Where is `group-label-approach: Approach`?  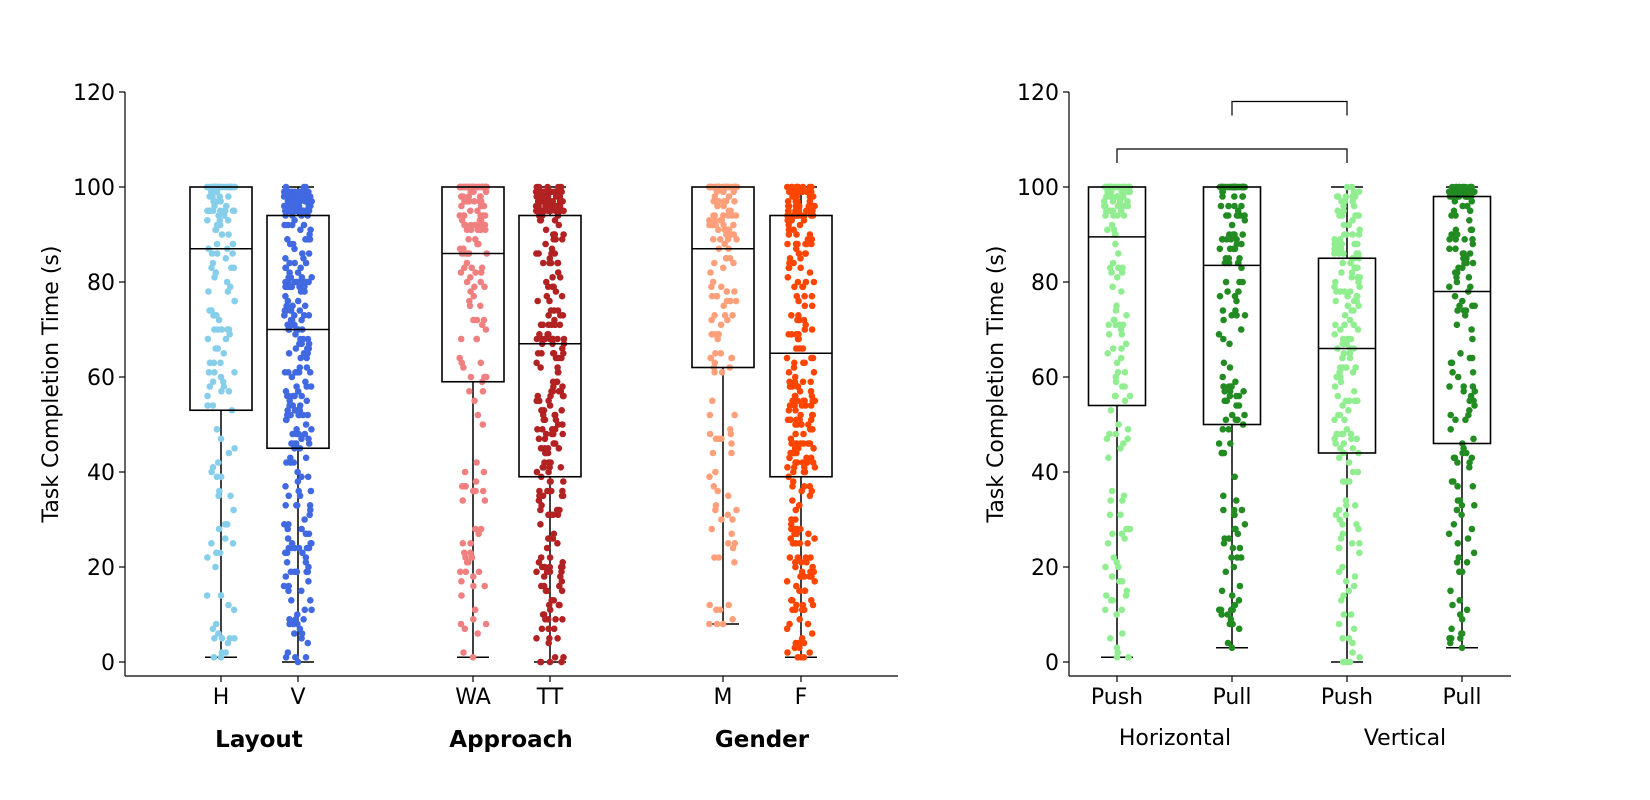
group-label-approach: Approach is located at coordinates (510, 740).